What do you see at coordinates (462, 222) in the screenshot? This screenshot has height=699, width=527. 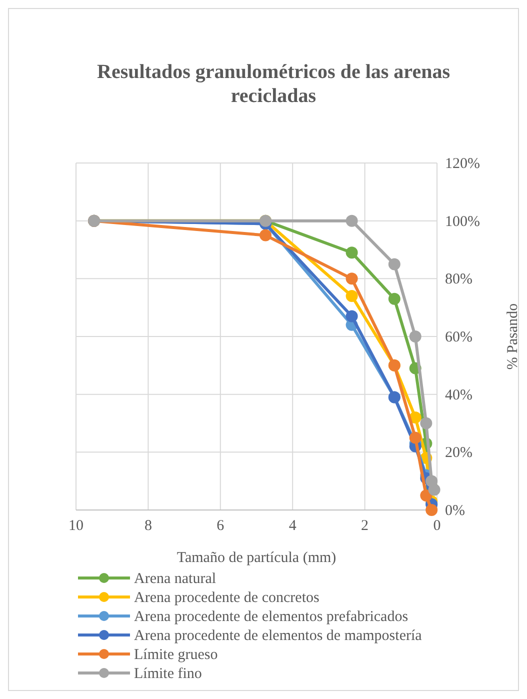 I see `y-tick-label: 100%` at bounding box center [462, 222].